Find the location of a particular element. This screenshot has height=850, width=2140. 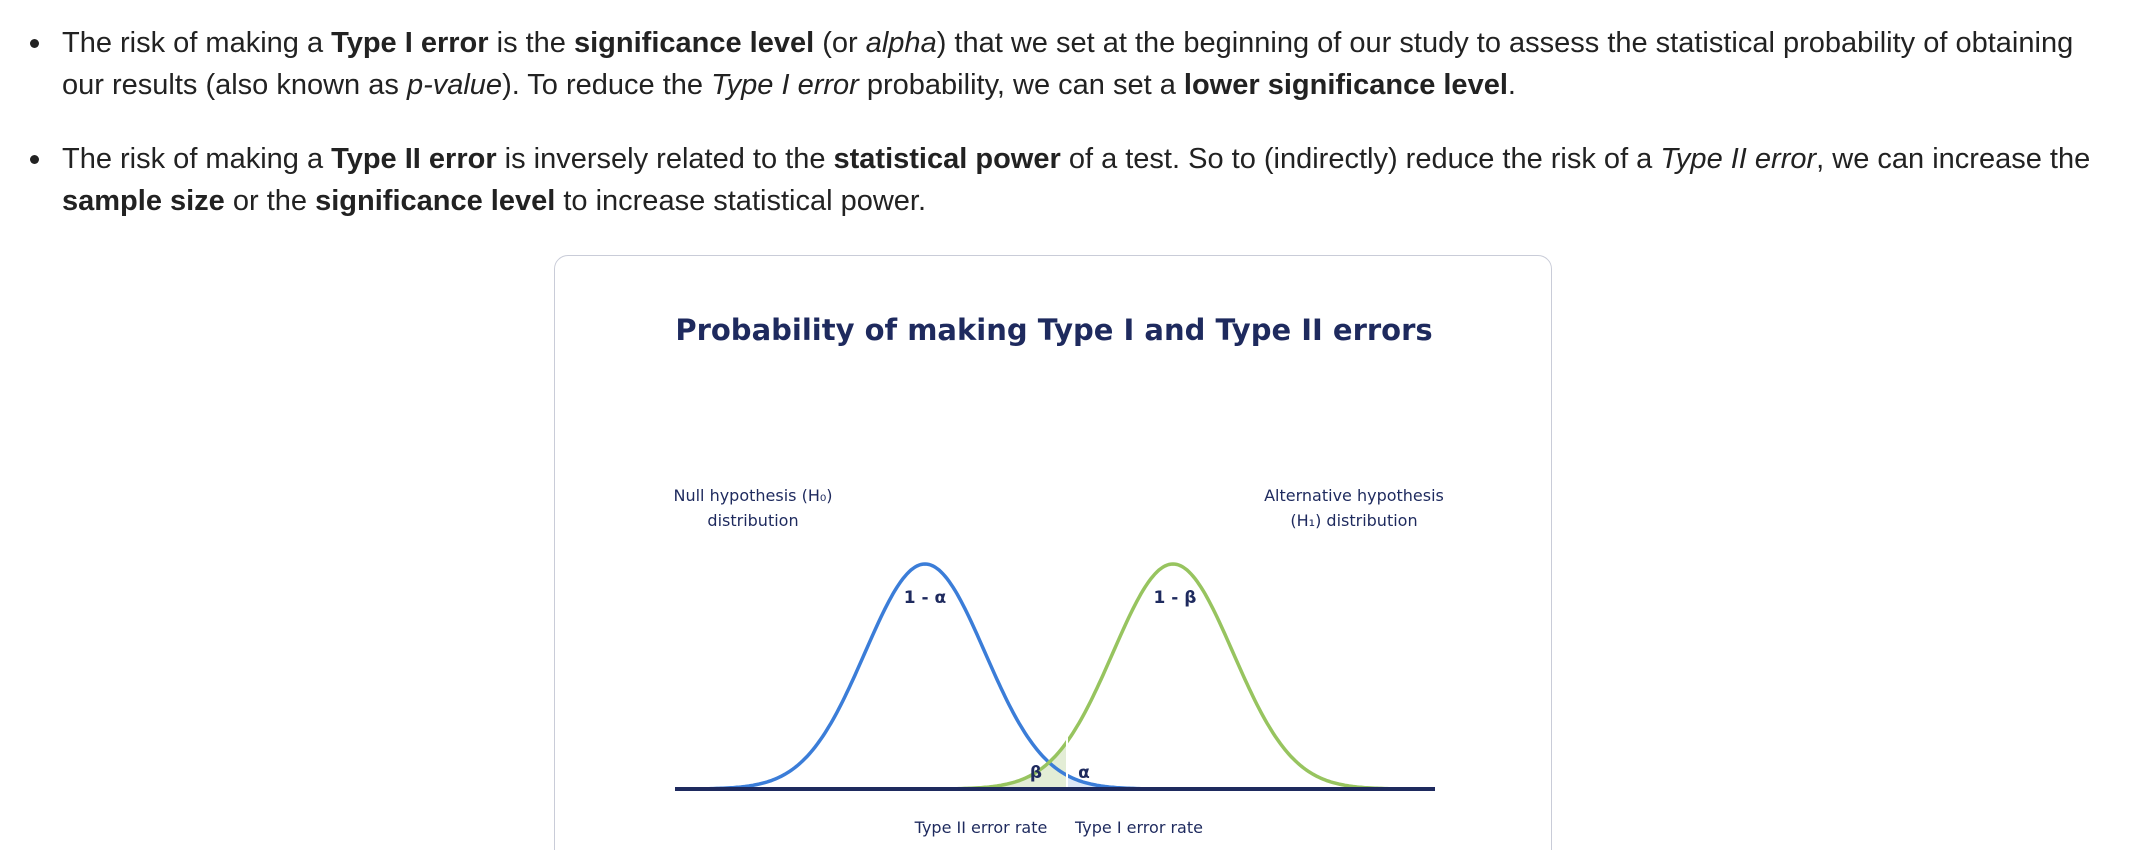

type-2-error-rate-label: Type II error rate is located at coordinates (981, 827).